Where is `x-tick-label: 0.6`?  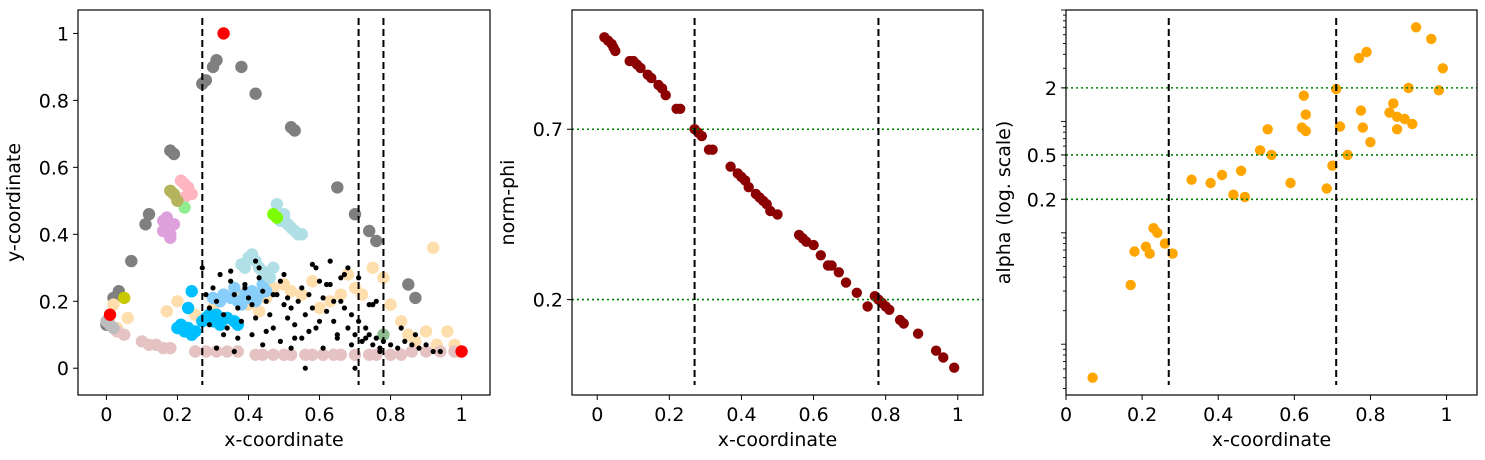
x-tick-label: 0.6 is located at coordinates (813, 415).